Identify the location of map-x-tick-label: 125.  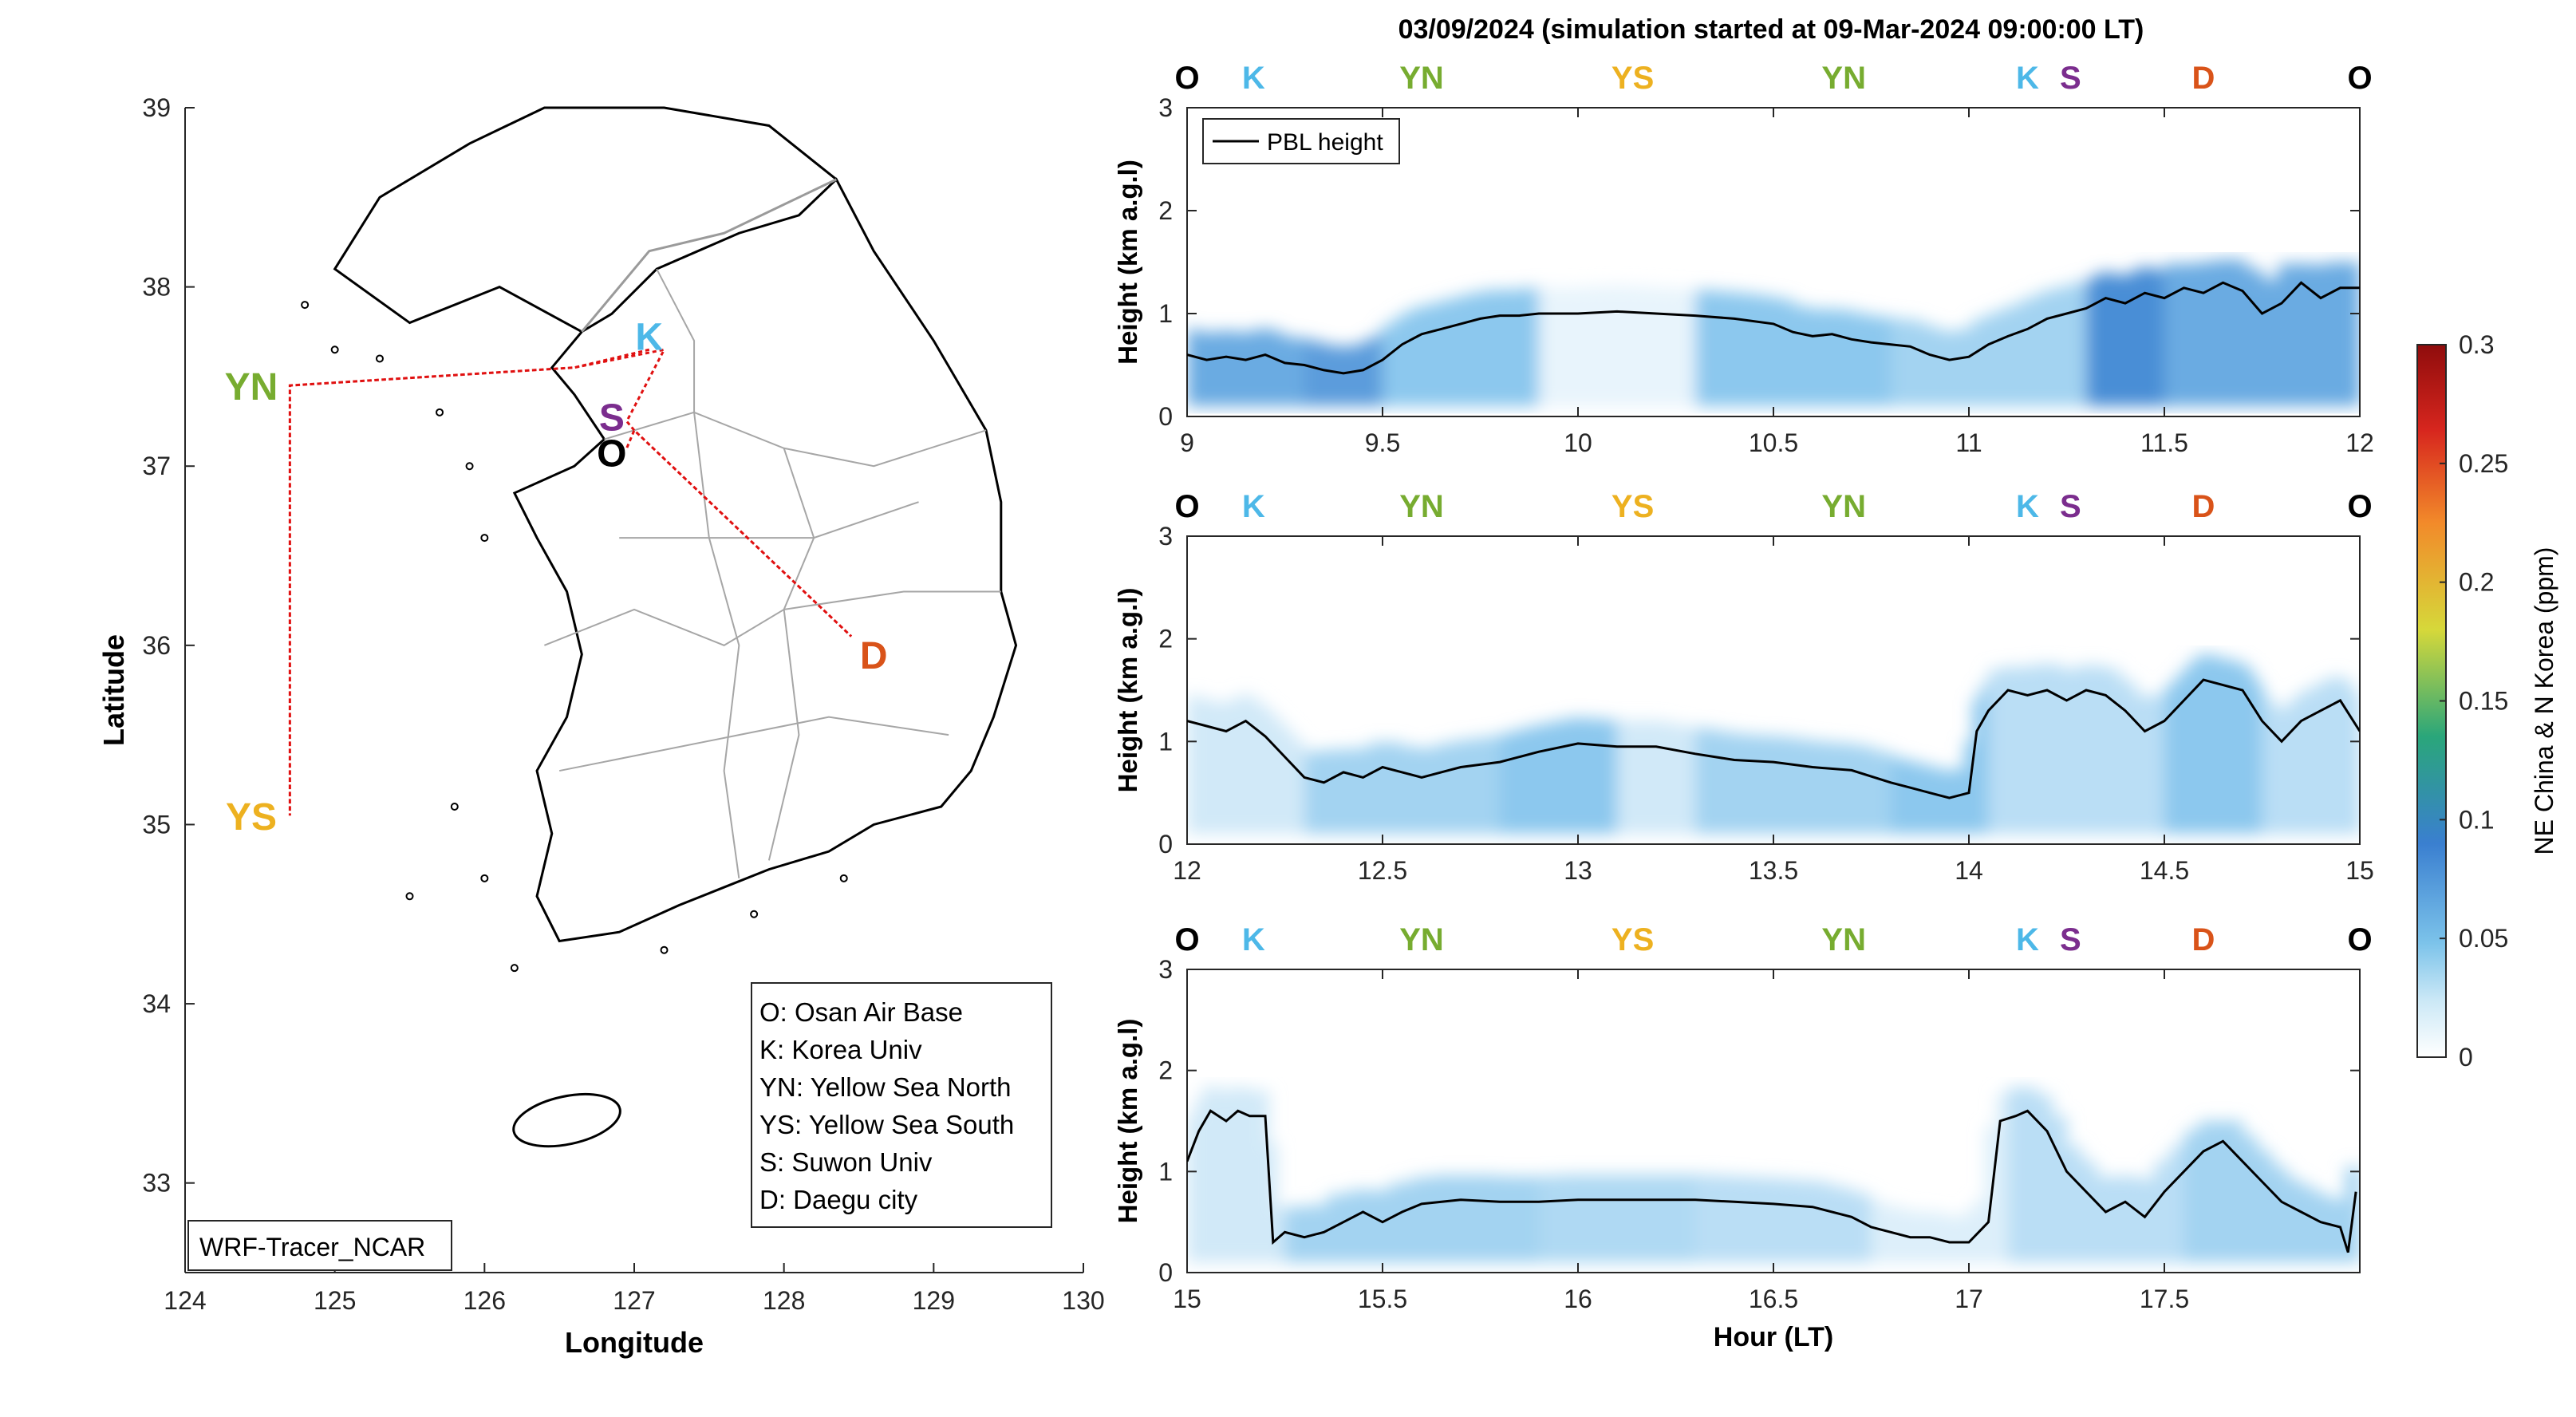
(335, 1300).